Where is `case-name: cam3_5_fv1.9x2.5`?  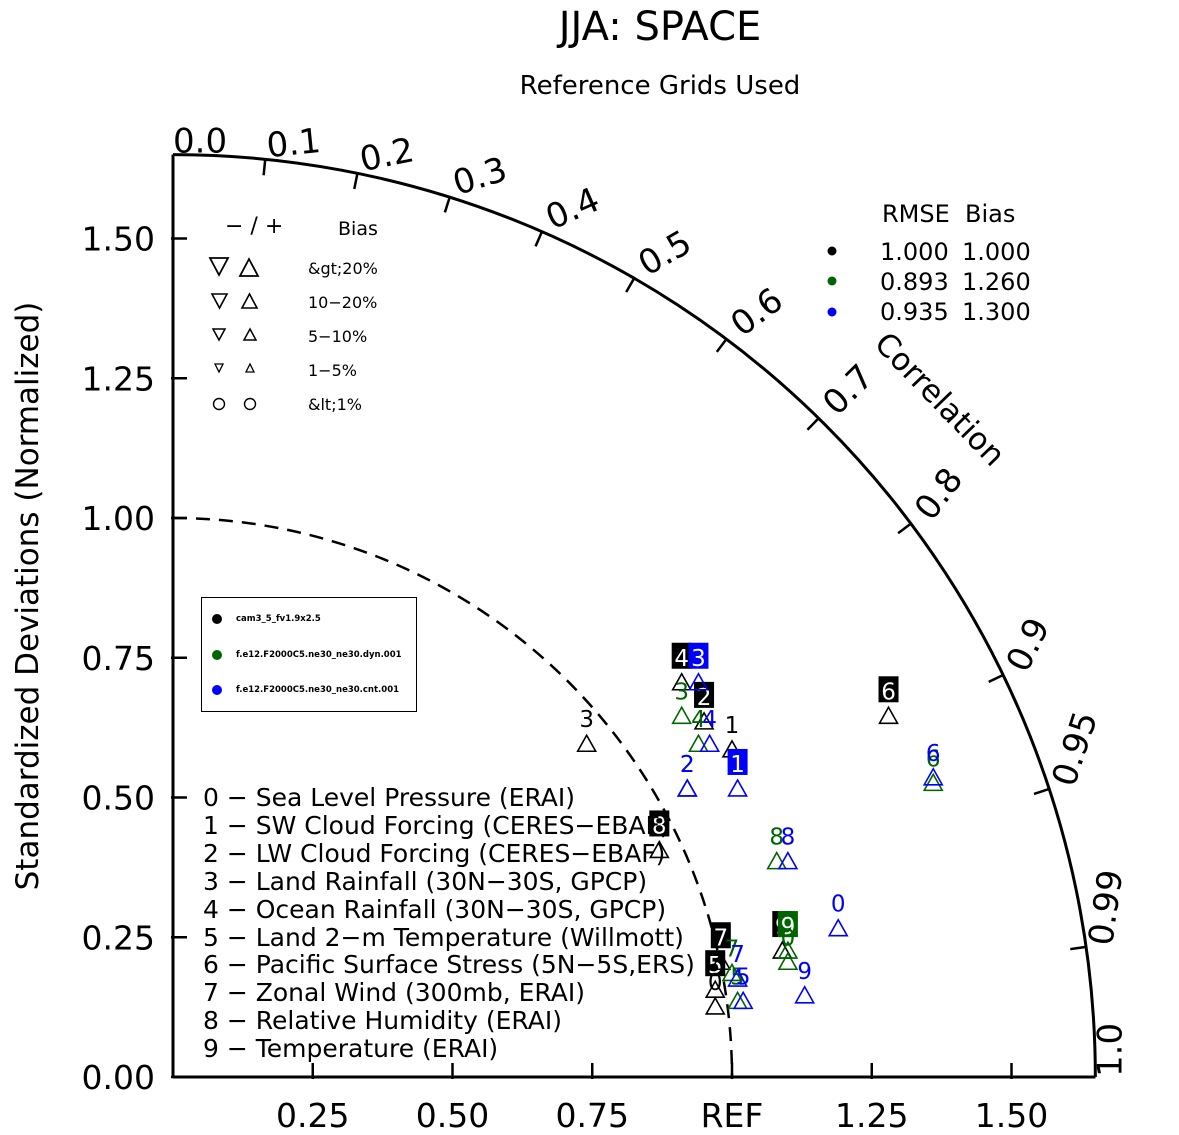
case-name: cam3_5_fv1.9x2.5 is located at coordinates (278, 619).